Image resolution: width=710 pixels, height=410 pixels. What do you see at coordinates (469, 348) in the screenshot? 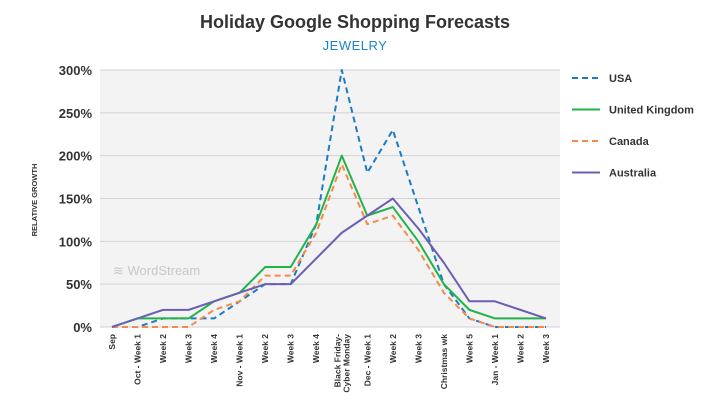
I see `x-tick-label: Week 5` at bounding box center [469, 348].